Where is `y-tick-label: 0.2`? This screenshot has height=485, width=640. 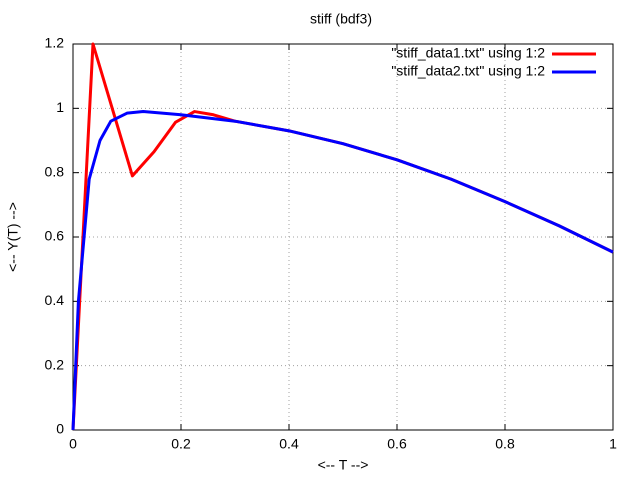
y-tick-label: 0.2 is located at coordinates (55, 364).